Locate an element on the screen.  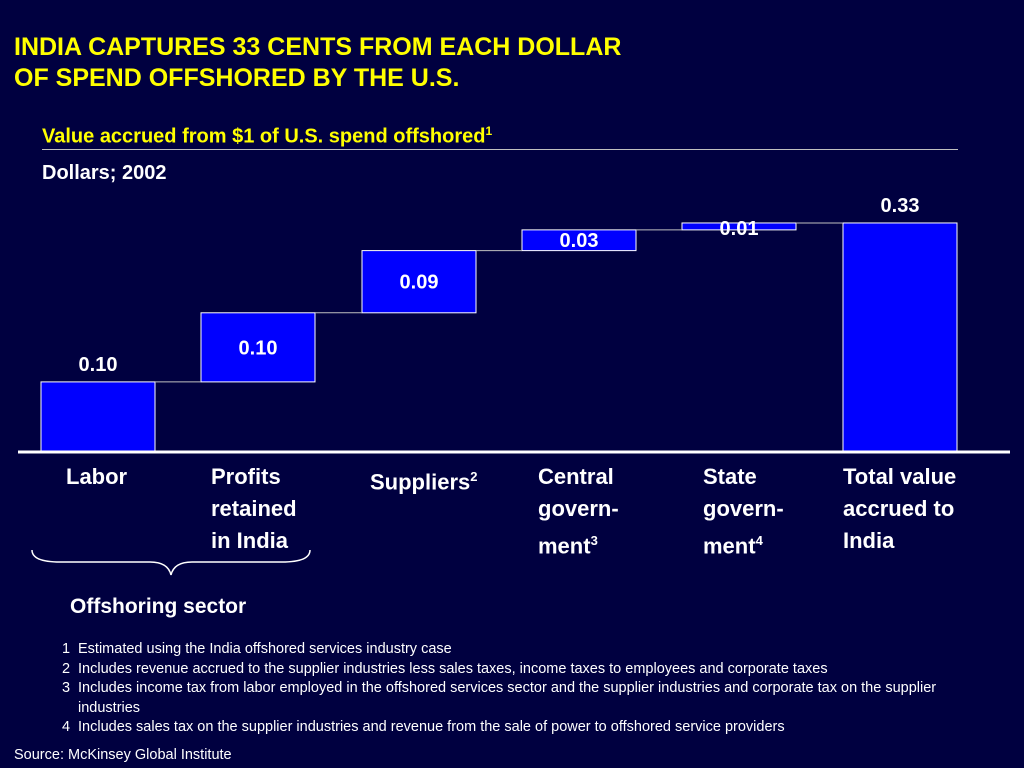
value-label-1: 0.10 is located at coordinates (258, 348).